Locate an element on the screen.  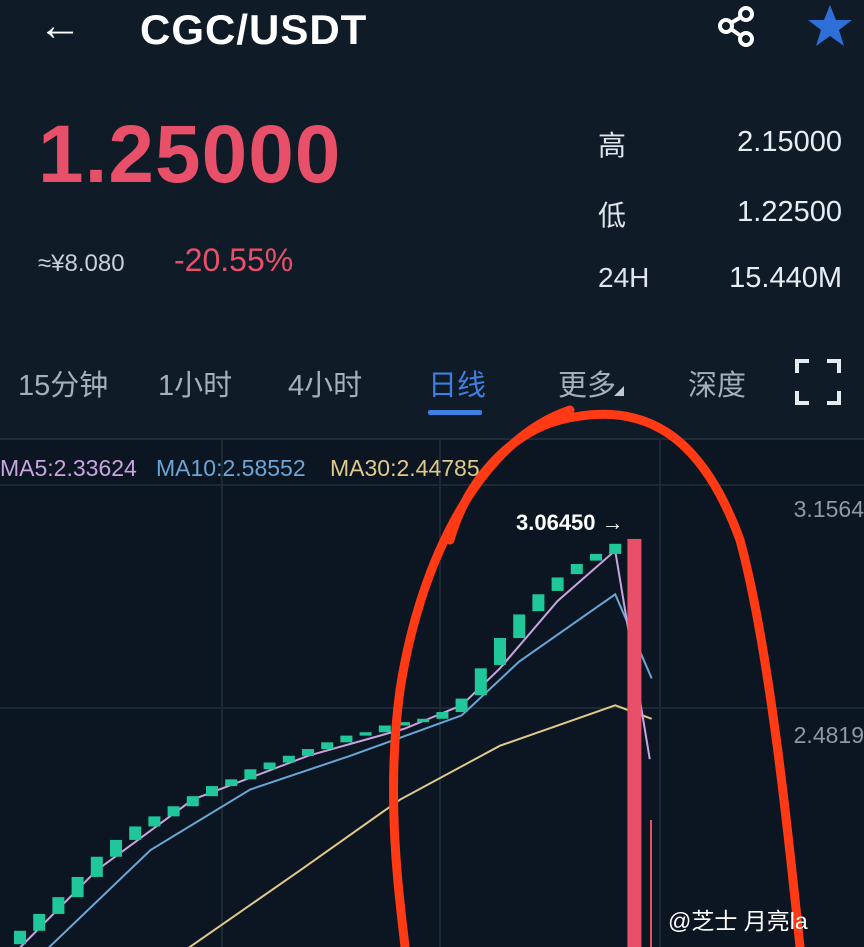
share-button is located at coordinates (738, 28).